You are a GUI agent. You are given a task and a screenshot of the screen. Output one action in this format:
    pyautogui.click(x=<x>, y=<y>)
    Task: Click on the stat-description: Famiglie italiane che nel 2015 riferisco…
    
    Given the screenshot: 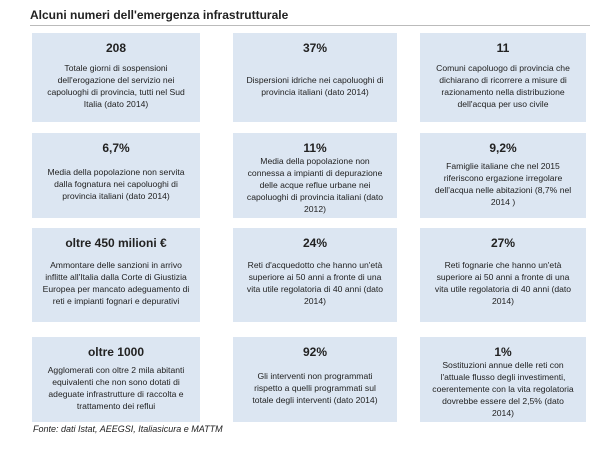 What is the action you would take?
    pyautogui.click(x=503, y=183)
    